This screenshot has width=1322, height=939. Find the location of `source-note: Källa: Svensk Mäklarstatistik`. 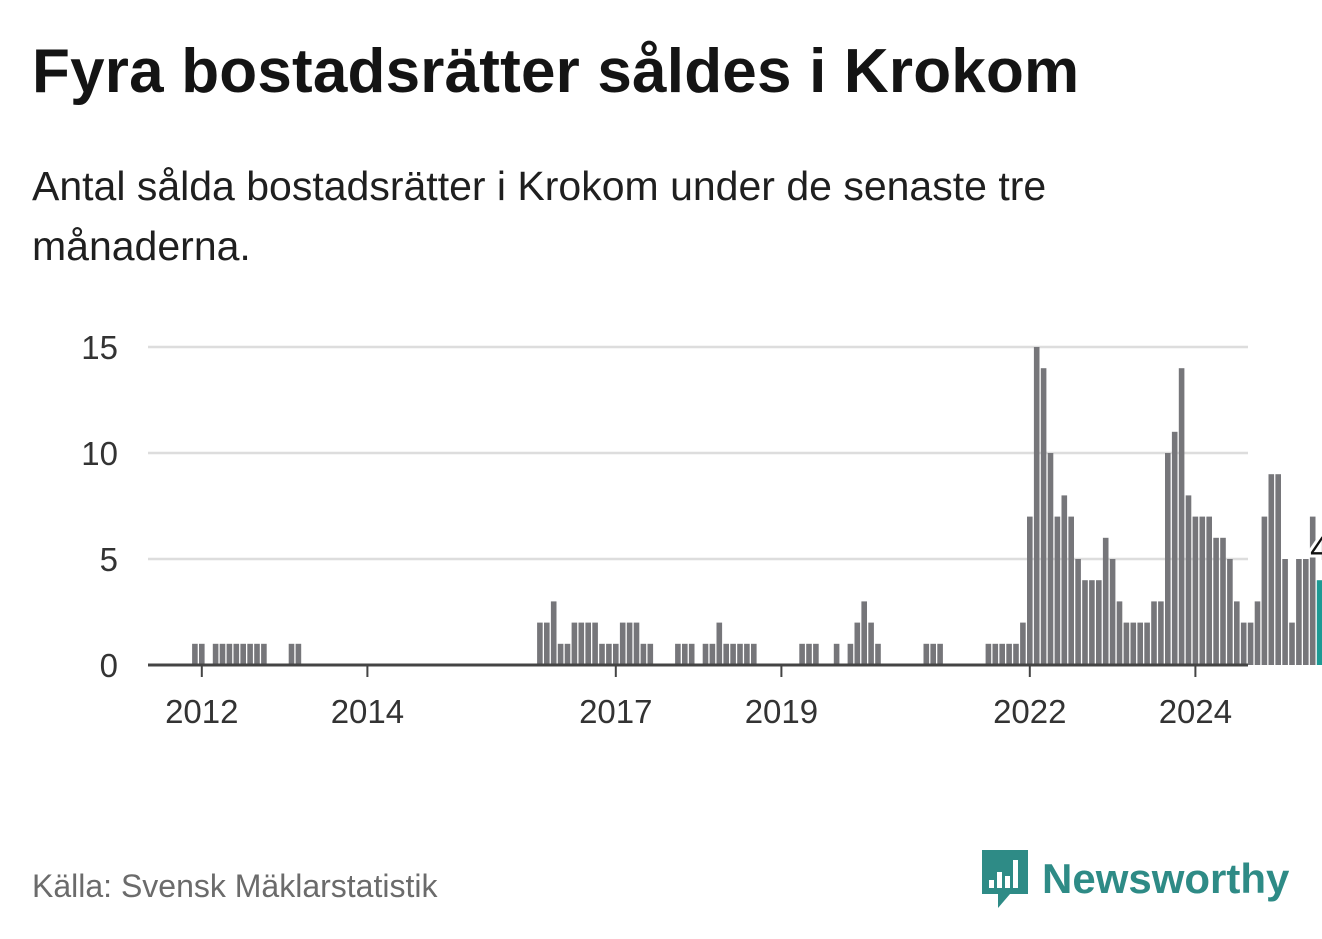

source-note: Källa: Svensk Mäklarstatistik is located at coordinates (235, 886).